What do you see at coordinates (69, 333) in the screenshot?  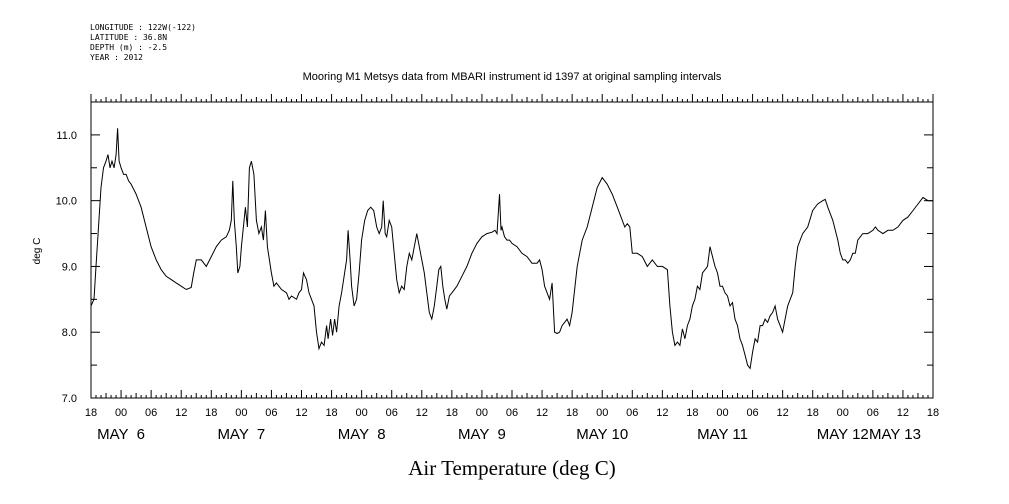 I see `y-tick-label: 8.0` at bounding box center [69, 333].